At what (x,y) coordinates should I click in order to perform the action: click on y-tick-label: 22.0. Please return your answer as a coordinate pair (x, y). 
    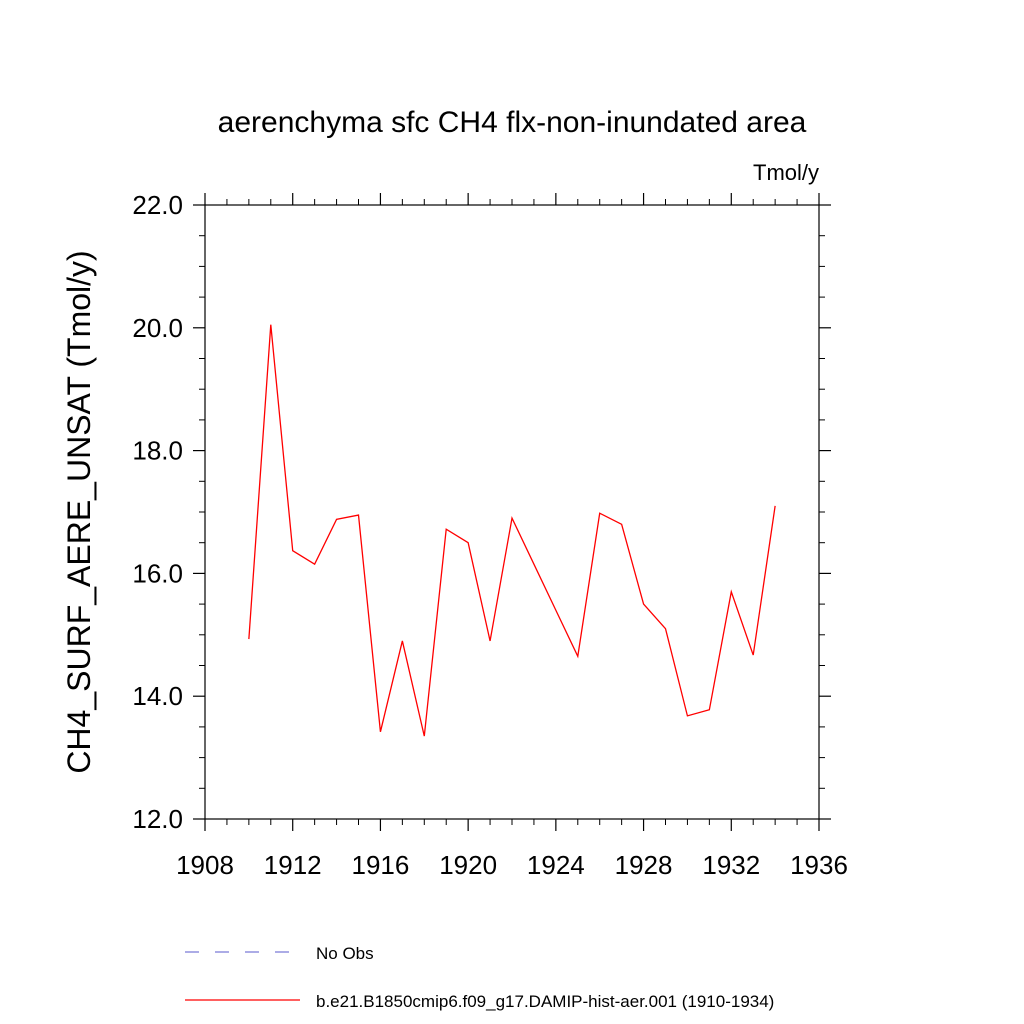
    Looking at the image, I should click on (157, 205).